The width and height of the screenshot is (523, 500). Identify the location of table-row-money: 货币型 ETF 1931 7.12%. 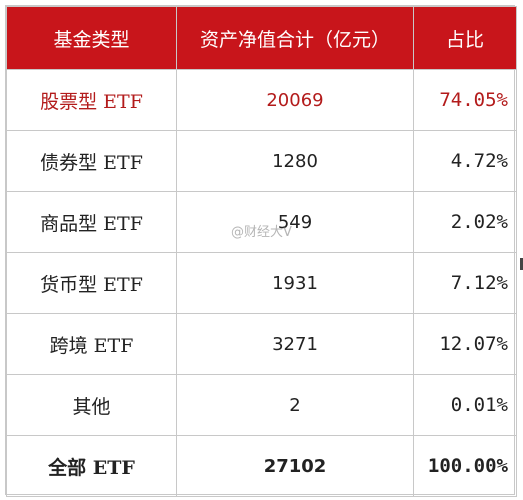
(261, 283).